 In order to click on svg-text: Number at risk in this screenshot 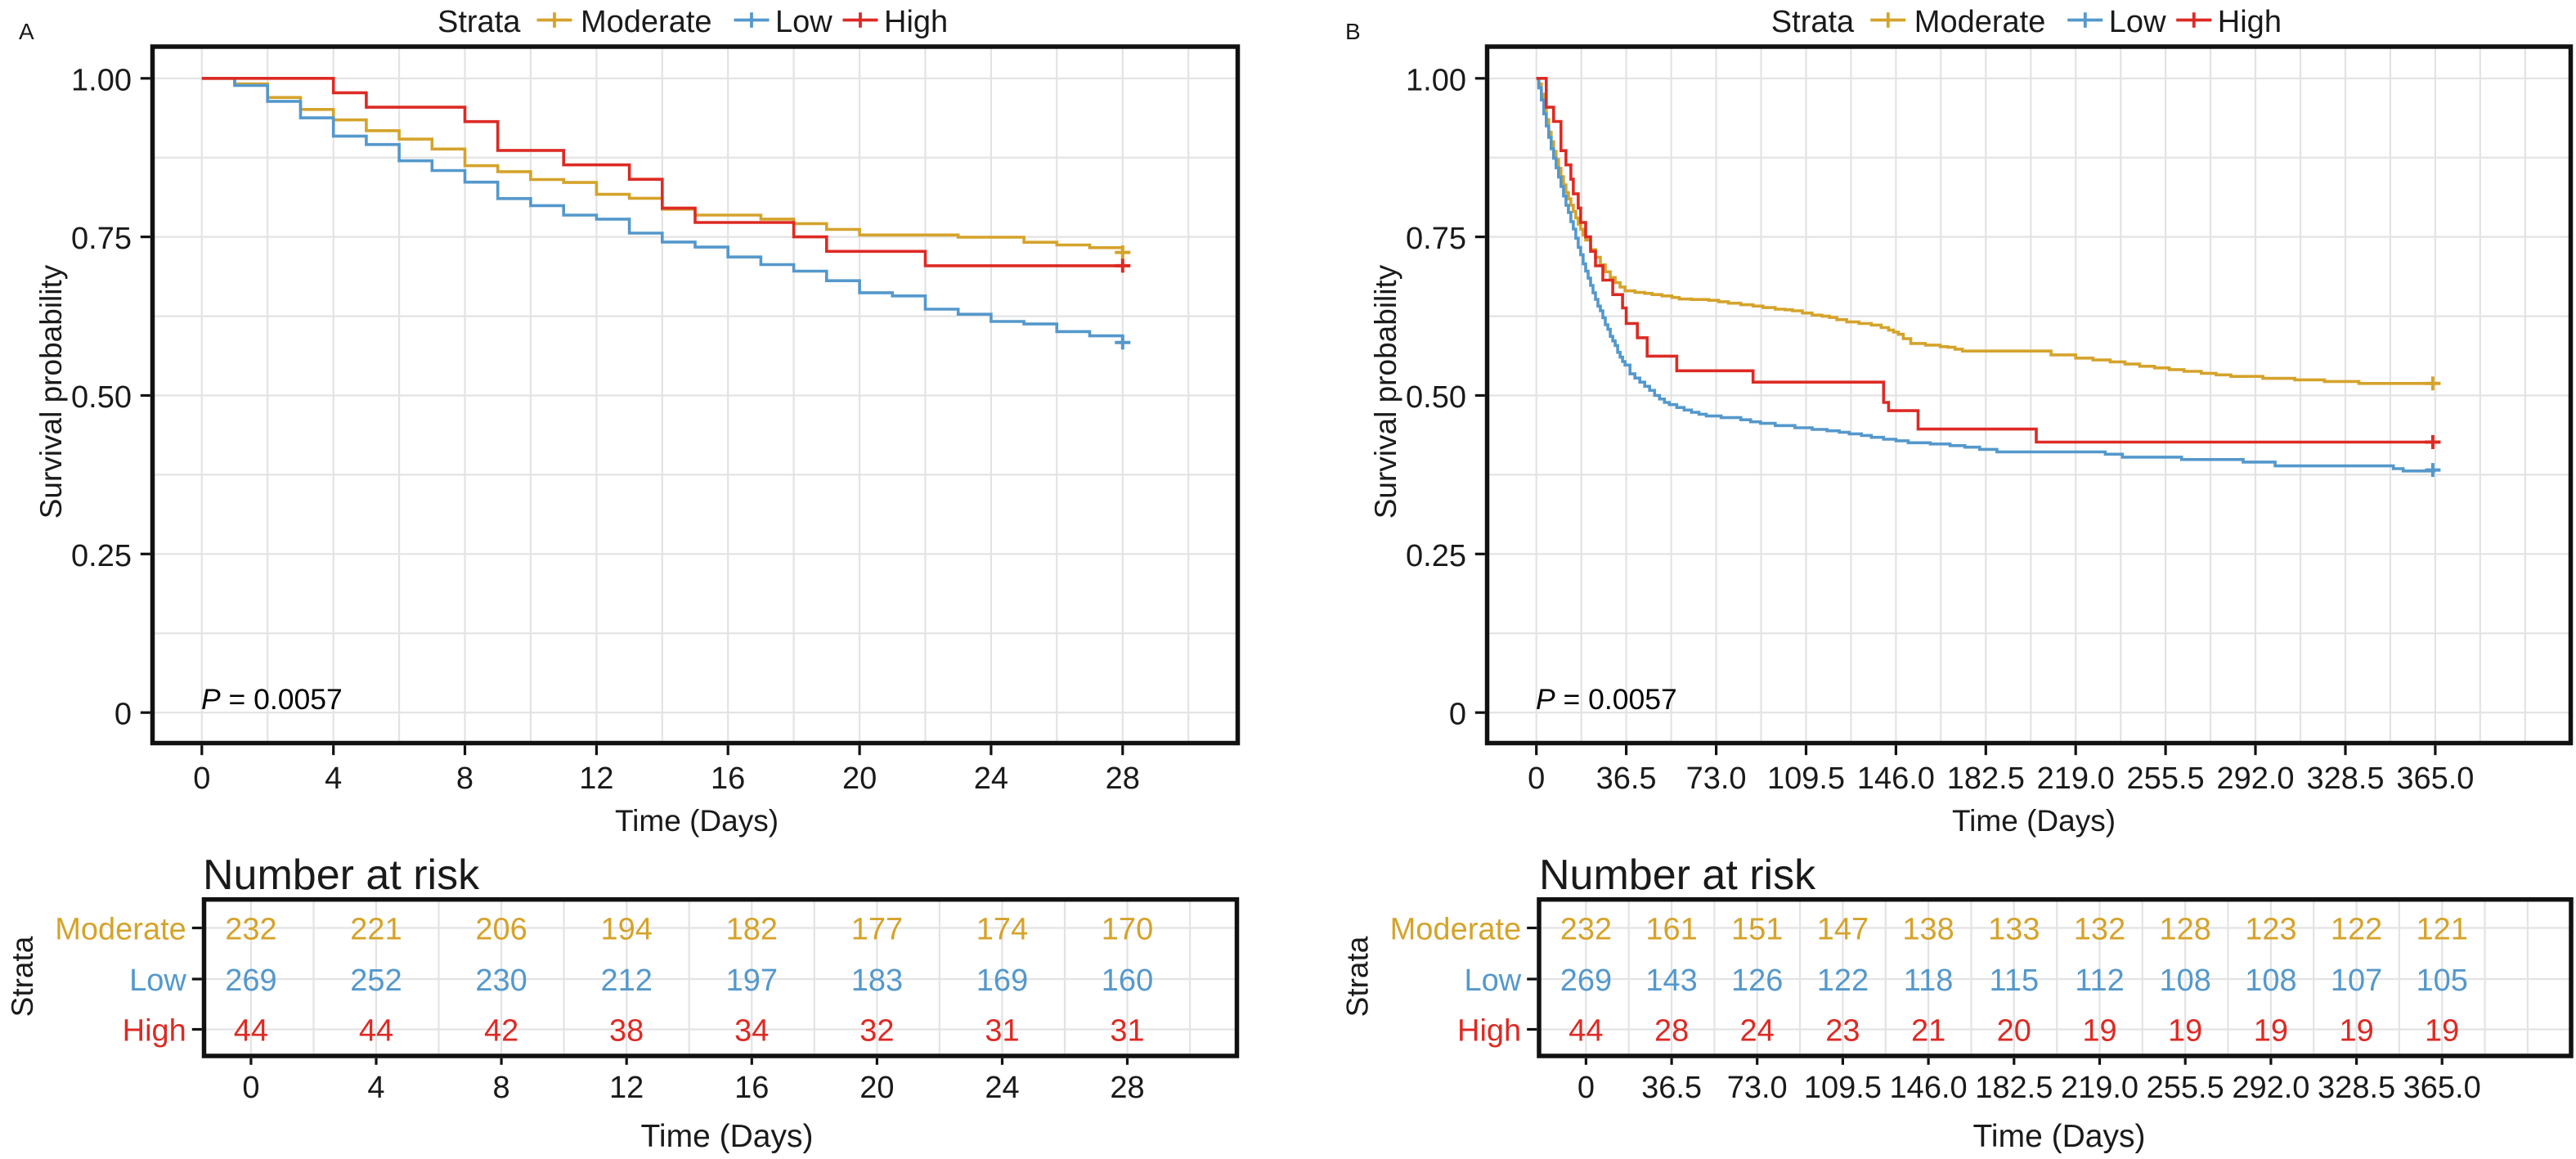, I will do `click(342, 875)`.